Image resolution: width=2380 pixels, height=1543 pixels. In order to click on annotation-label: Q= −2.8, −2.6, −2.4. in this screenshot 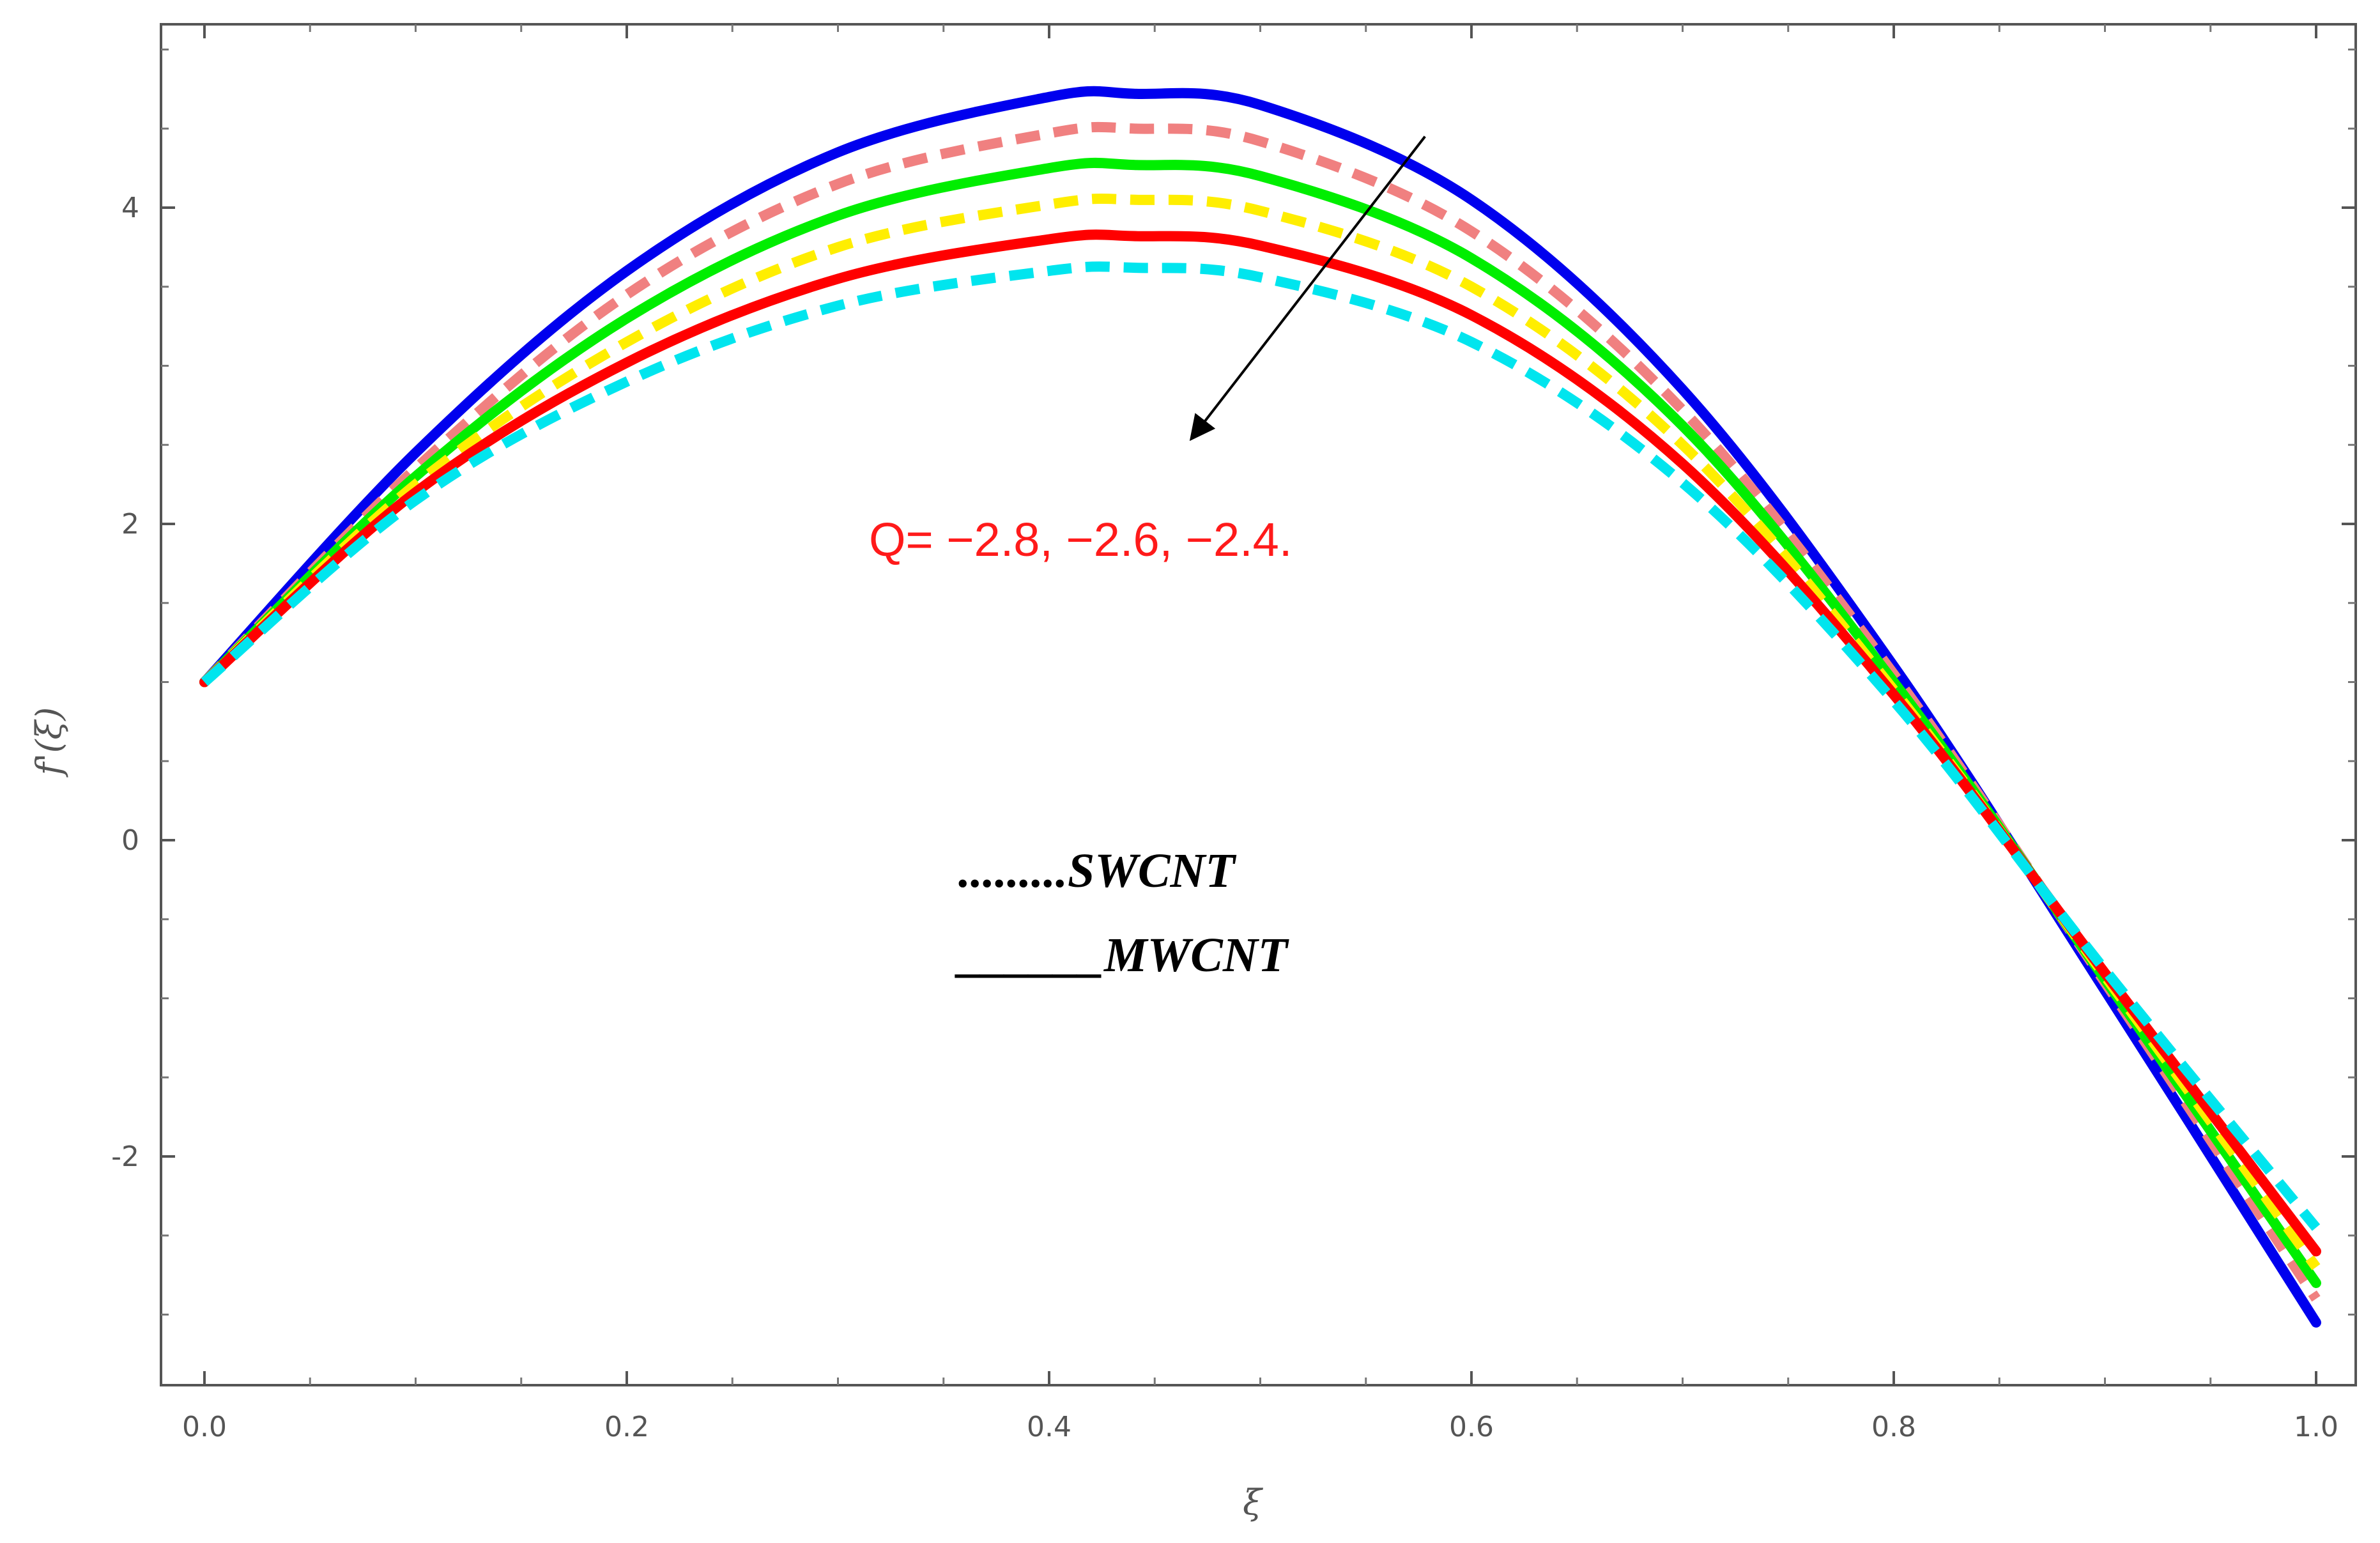, I will do `click(1081, 539)`.